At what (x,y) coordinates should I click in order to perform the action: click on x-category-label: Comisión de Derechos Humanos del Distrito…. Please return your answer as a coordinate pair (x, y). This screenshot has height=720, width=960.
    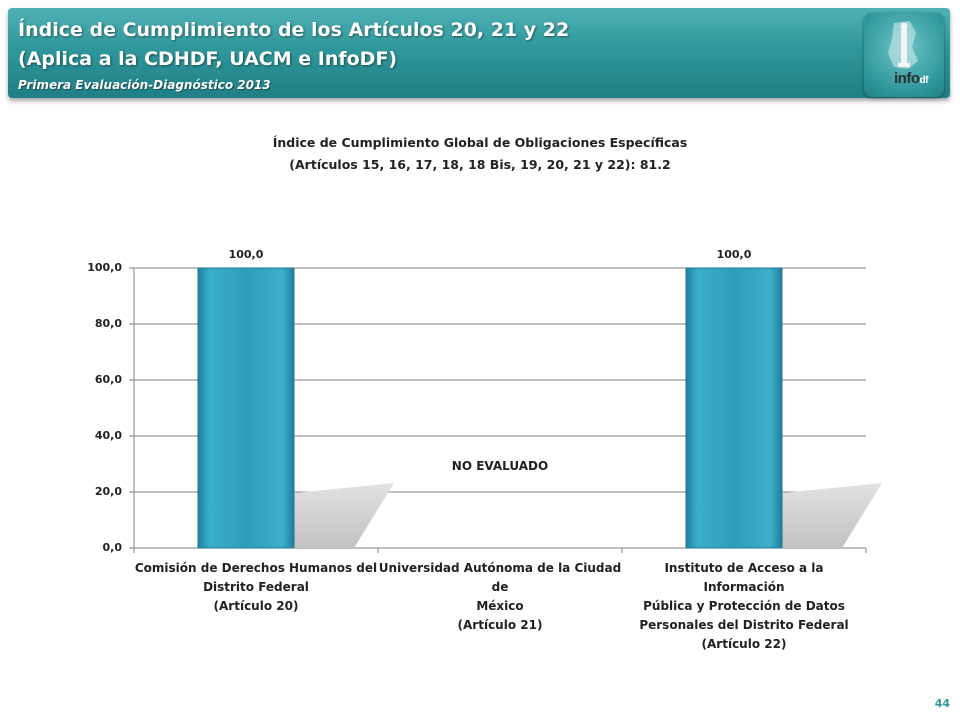
    Looking at the image, I should click on (256, 587).